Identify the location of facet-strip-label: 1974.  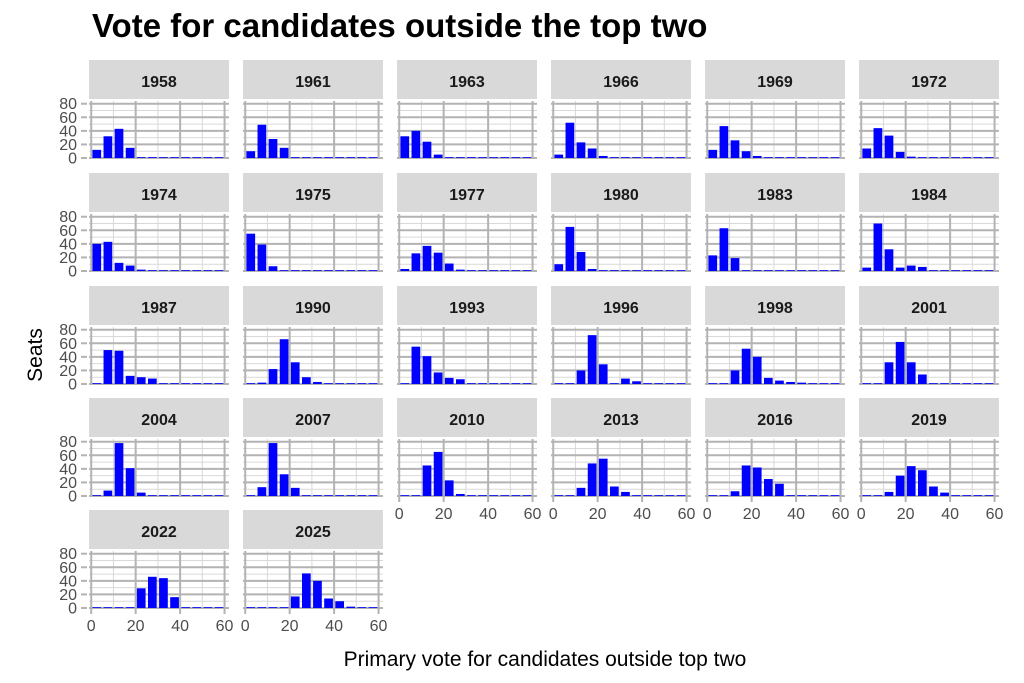
(159, 195).